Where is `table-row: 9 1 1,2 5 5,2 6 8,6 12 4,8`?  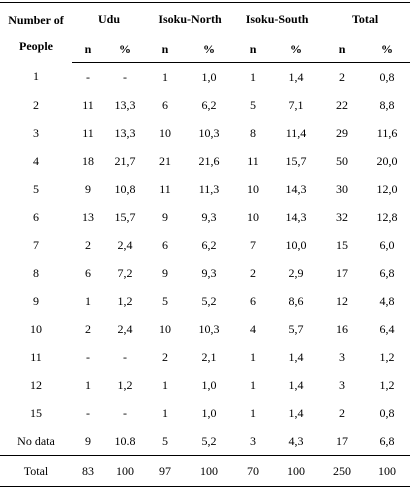 table-row: 9 1 1,2 5 5,2 6 8,6 12 4,8 is located at coordinates (205, 301).